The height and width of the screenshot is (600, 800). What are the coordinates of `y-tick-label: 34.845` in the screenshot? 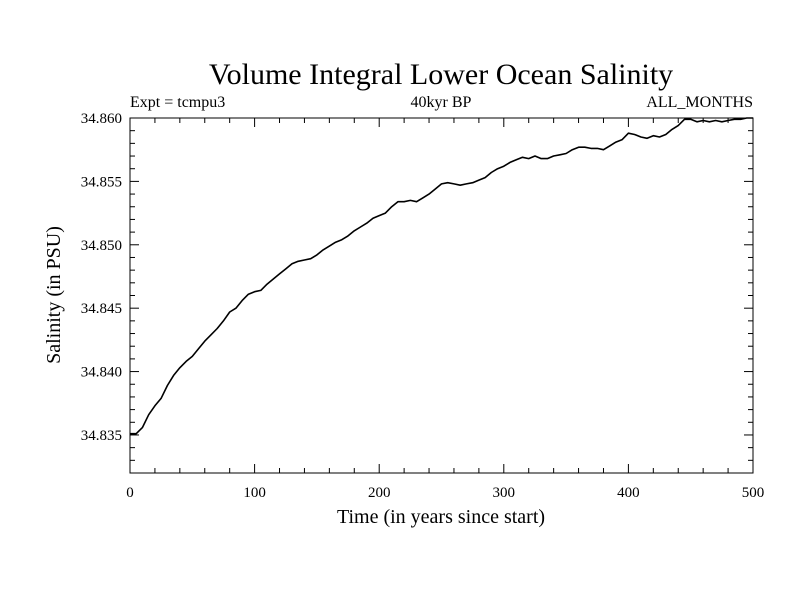 It's located at (101, 309).